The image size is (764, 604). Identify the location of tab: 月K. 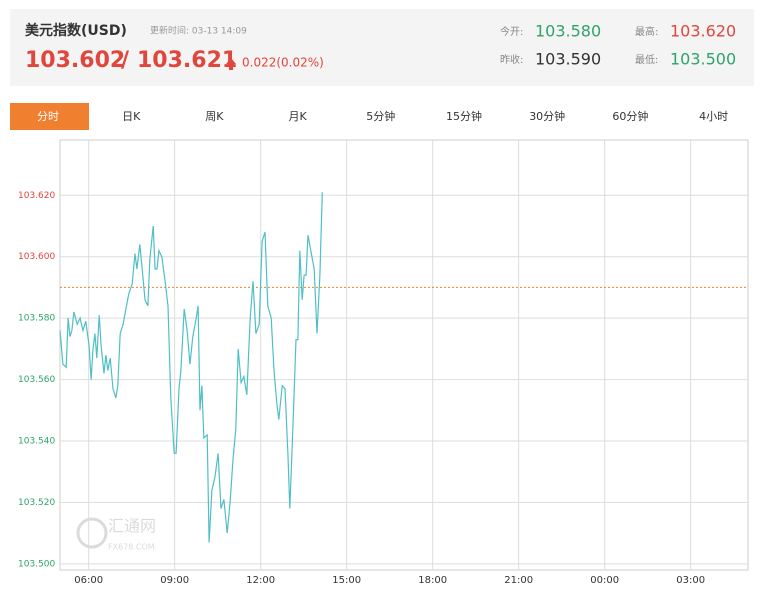
(297, 116).